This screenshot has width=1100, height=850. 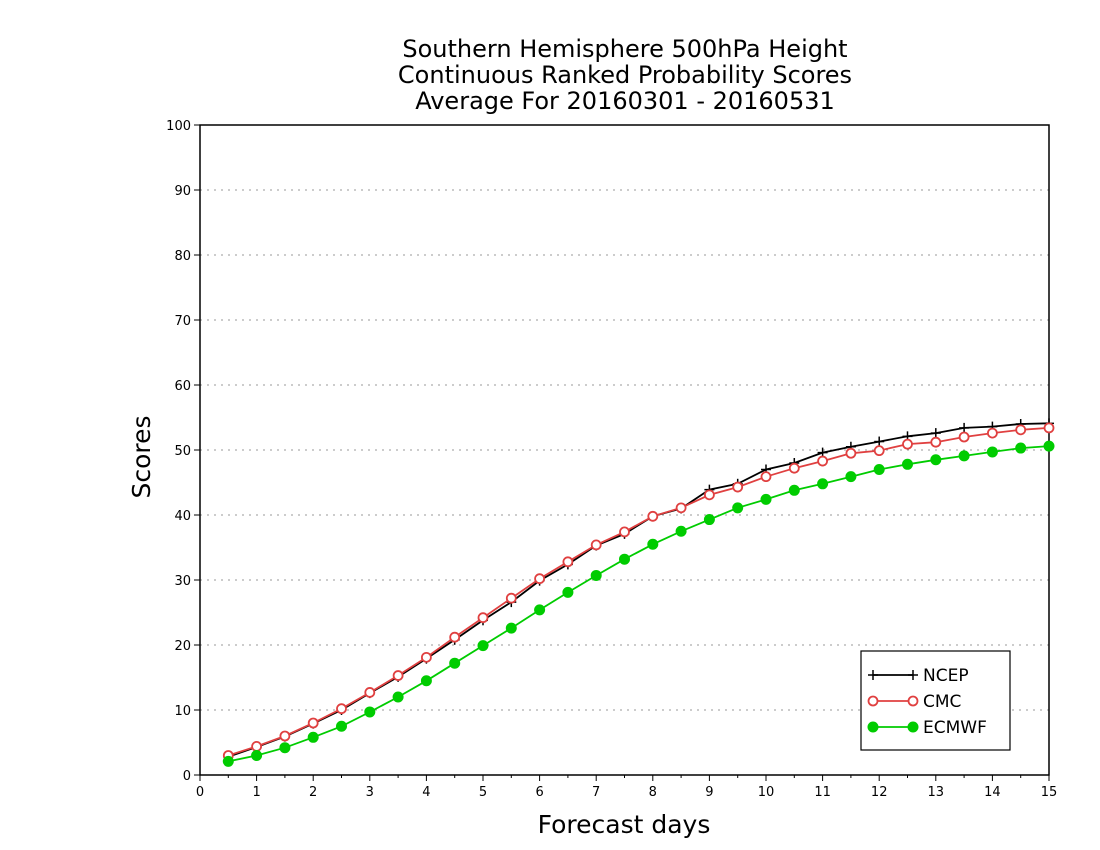 What do you see at coordinates (182, 646) in the screenshot?
I see `y-tick-label: 20` at bounding box center [182, 646].